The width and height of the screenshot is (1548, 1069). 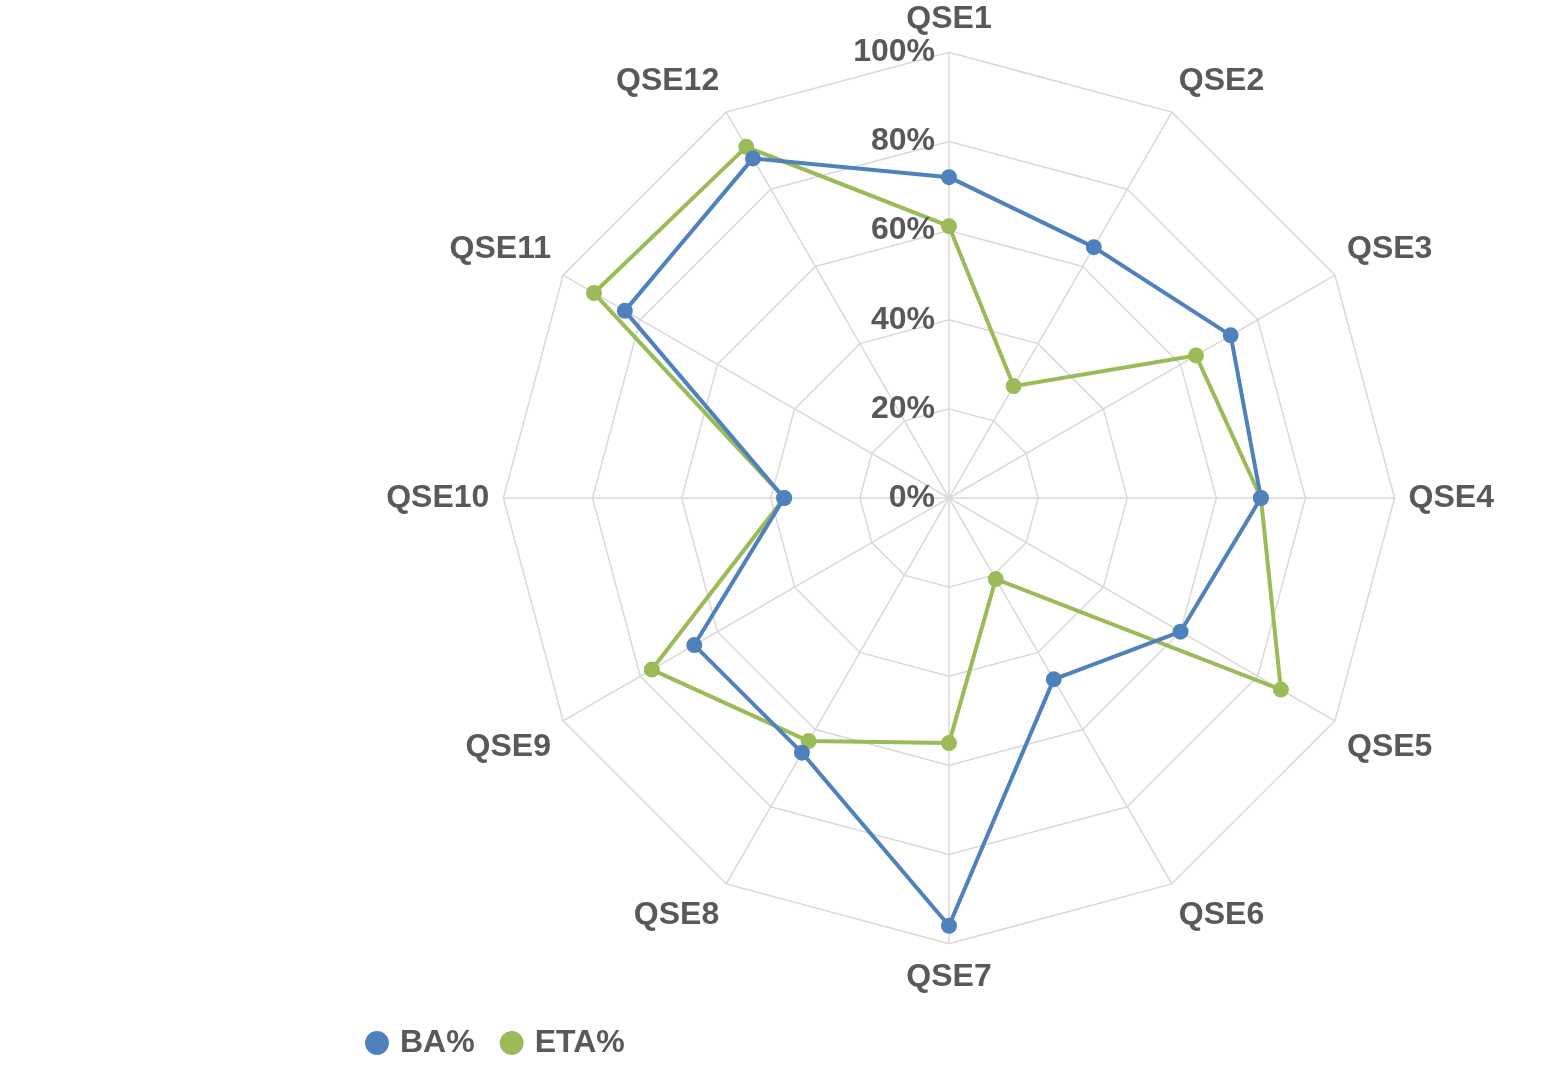 I want to click on spoke-label: QSE8, so click(x=676, y=913).